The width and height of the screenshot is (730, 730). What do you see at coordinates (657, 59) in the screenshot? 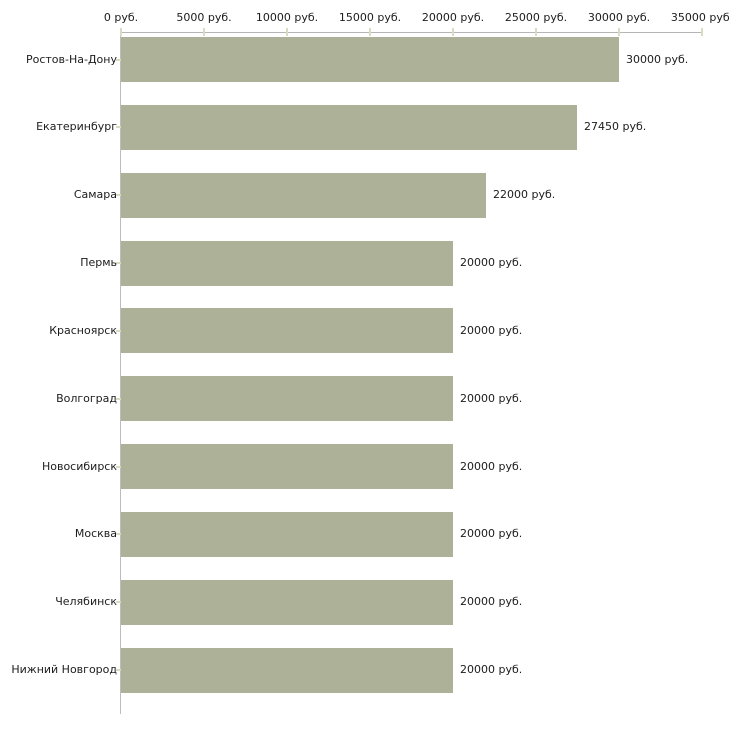
I see `value-label: 30000 руб.` at bounding box center [657, 59].